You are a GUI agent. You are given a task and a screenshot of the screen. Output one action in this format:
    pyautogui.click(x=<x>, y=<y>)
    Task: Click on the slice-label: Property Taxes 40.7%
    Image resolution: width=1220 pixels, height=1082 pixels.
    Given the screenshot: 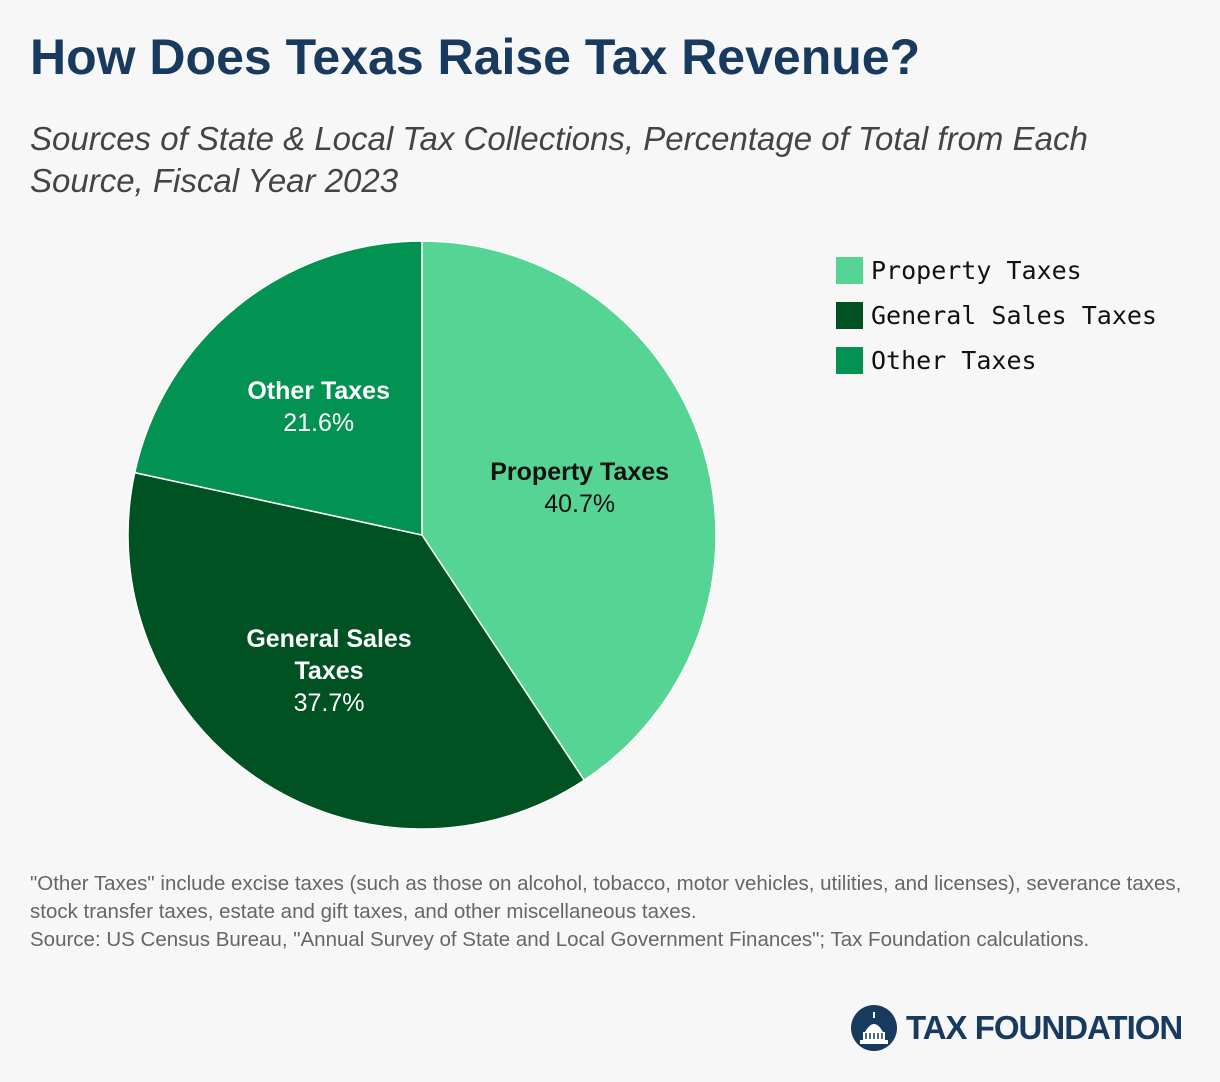 What is the action you would take?
    pyautogui.click(x=580, y=488)
    